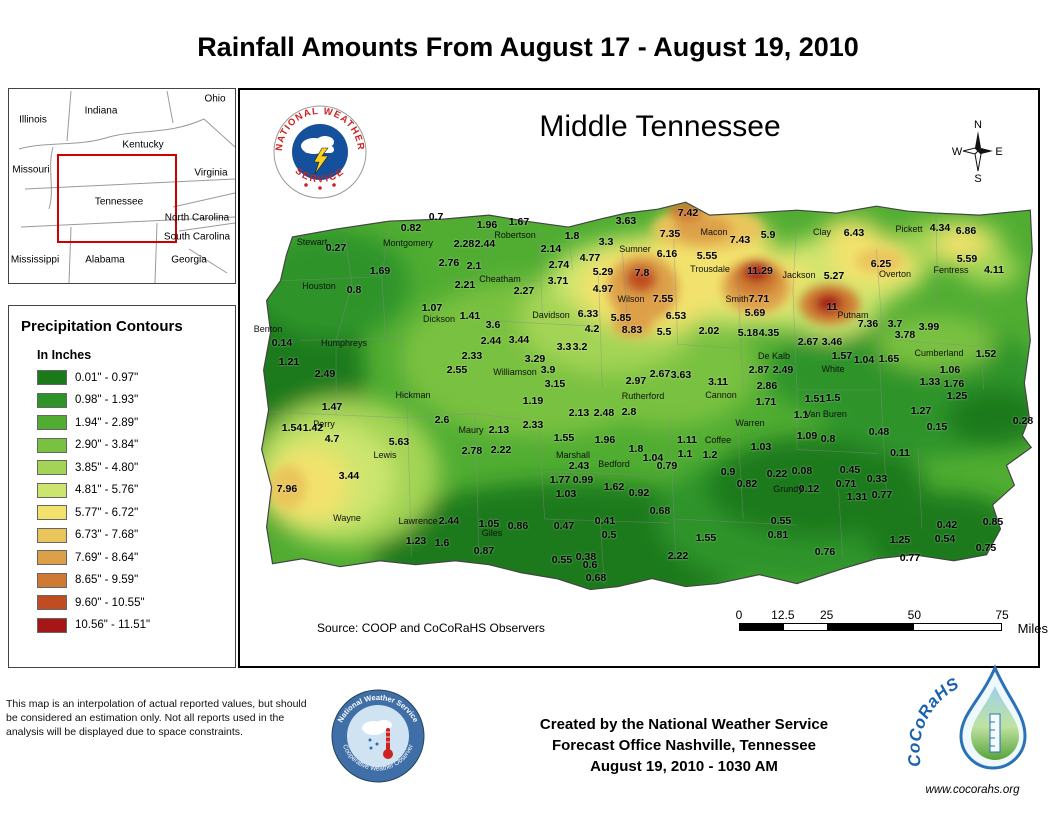 The height and width of the screenshot is (816, 1056). What do you see at coordinates (937, 427) in the screenshot?
I see `rain-value: 0.15` at bounding box center [937, 427].